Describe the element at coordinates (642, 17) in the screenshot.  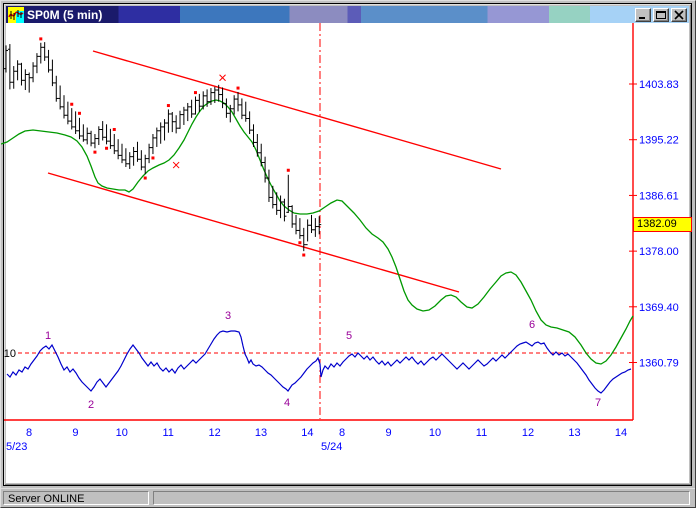
I see `minimize-icon` at that location.